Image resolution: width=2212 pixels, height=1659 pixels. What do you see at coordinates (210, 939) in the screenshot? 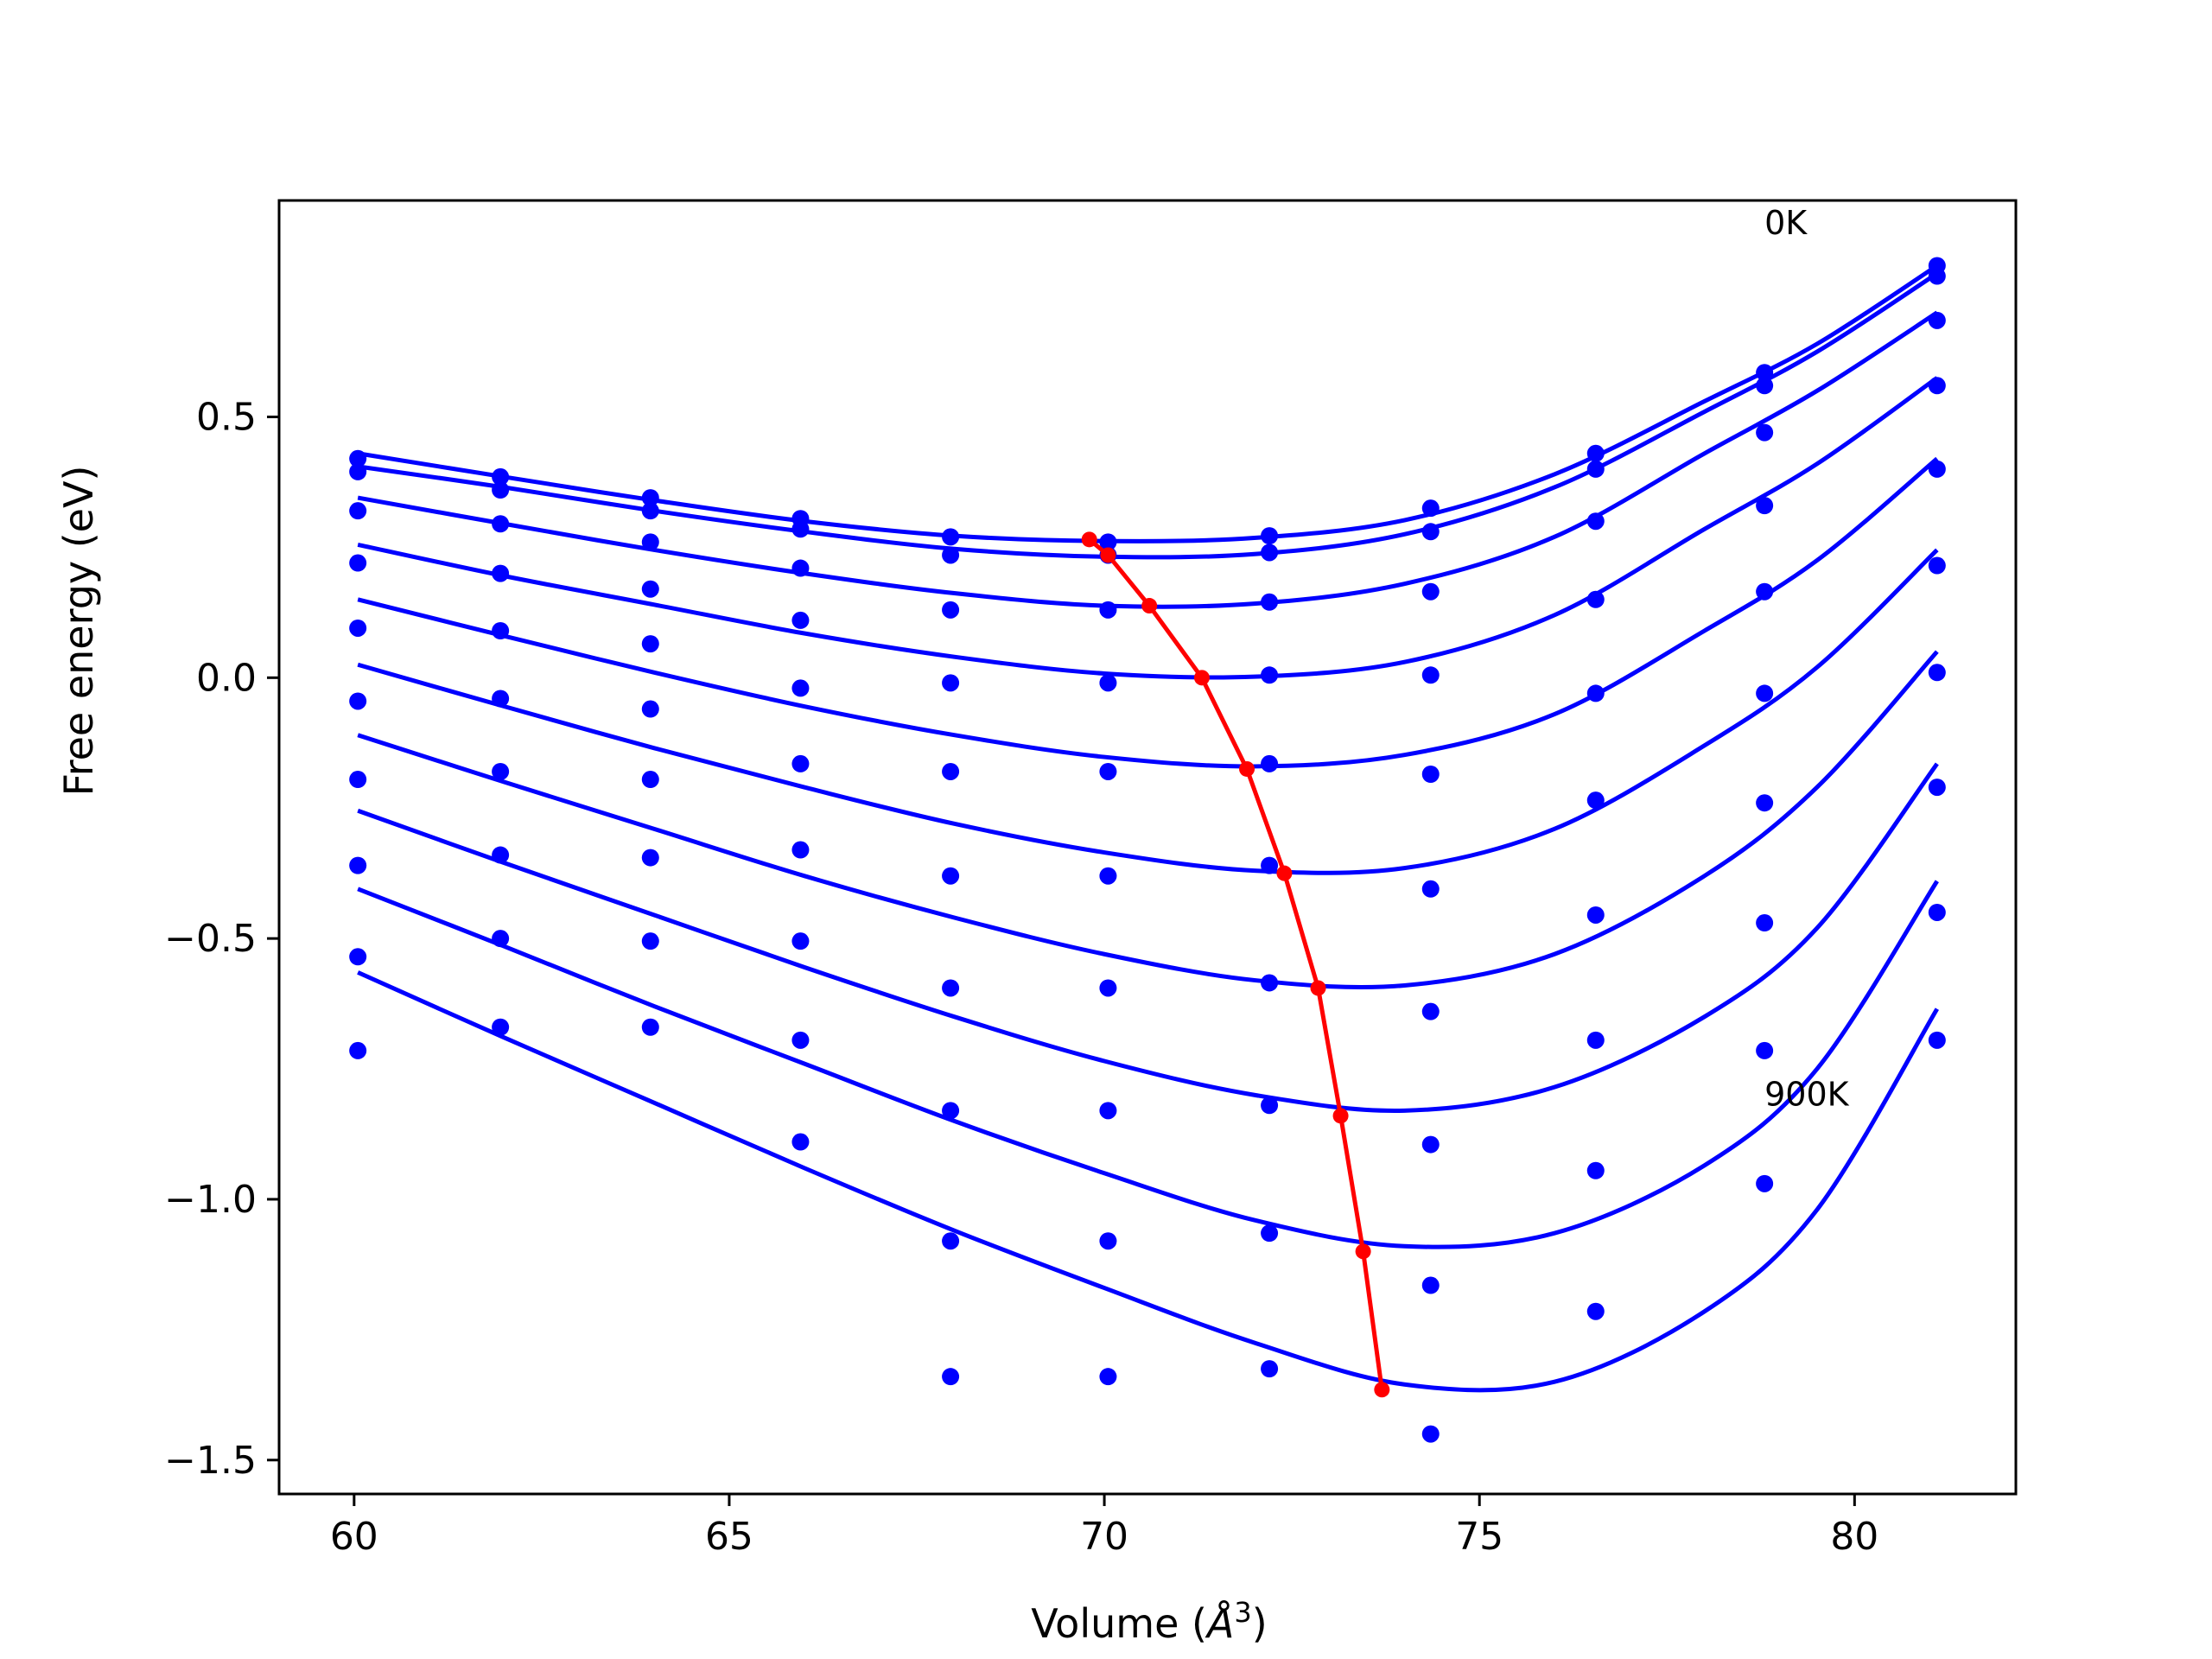
I see `y-tick-label-2: −0.5` at bounding box center [210, 939].